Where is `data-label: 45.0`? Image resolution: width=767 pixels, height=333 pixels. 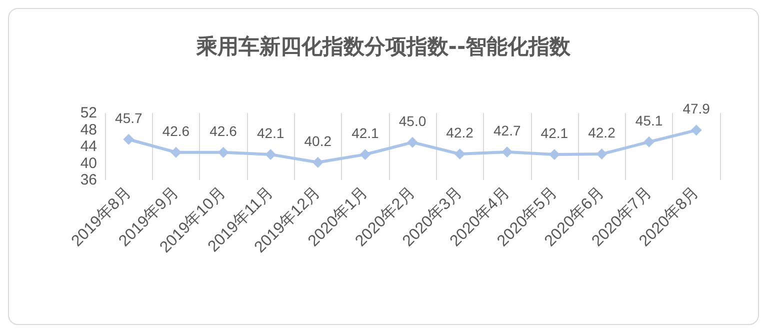 data-label: 45.0 is located at coordinates (412, 120).